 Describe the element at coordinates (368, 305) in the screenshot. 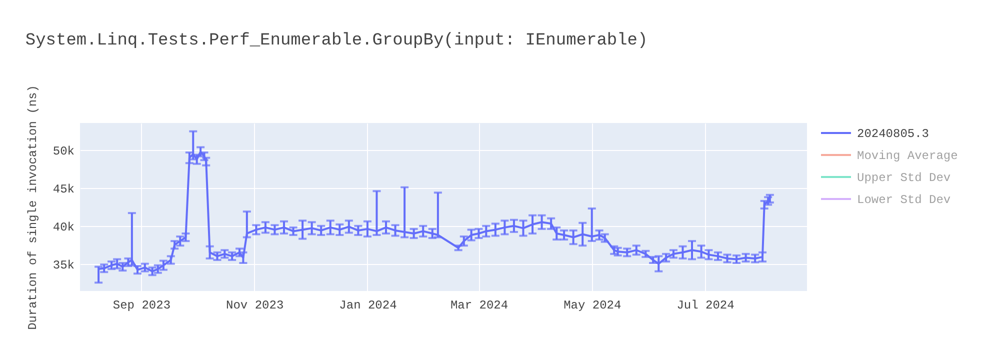

I see `x-tick-label: Jan 2024` at that location.